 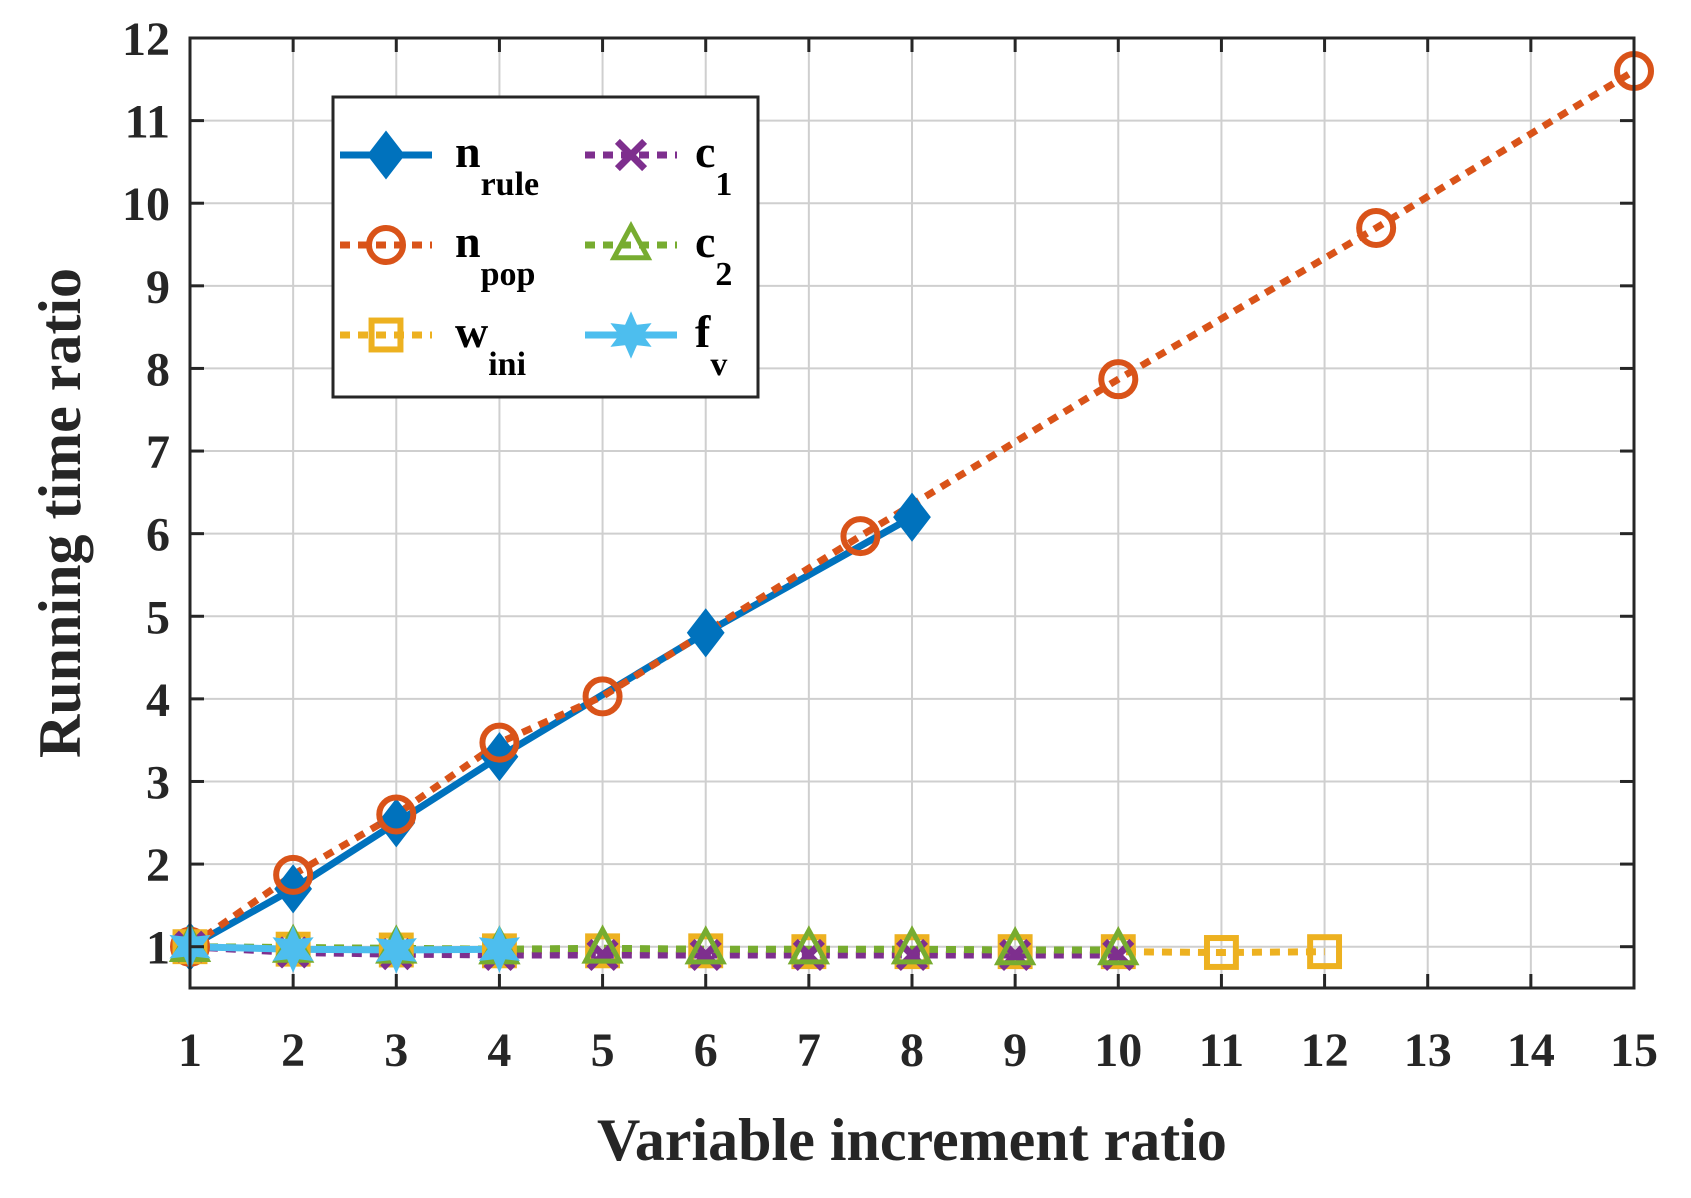 I want to click on legend-label-main: w, so click(x=471, y=331).